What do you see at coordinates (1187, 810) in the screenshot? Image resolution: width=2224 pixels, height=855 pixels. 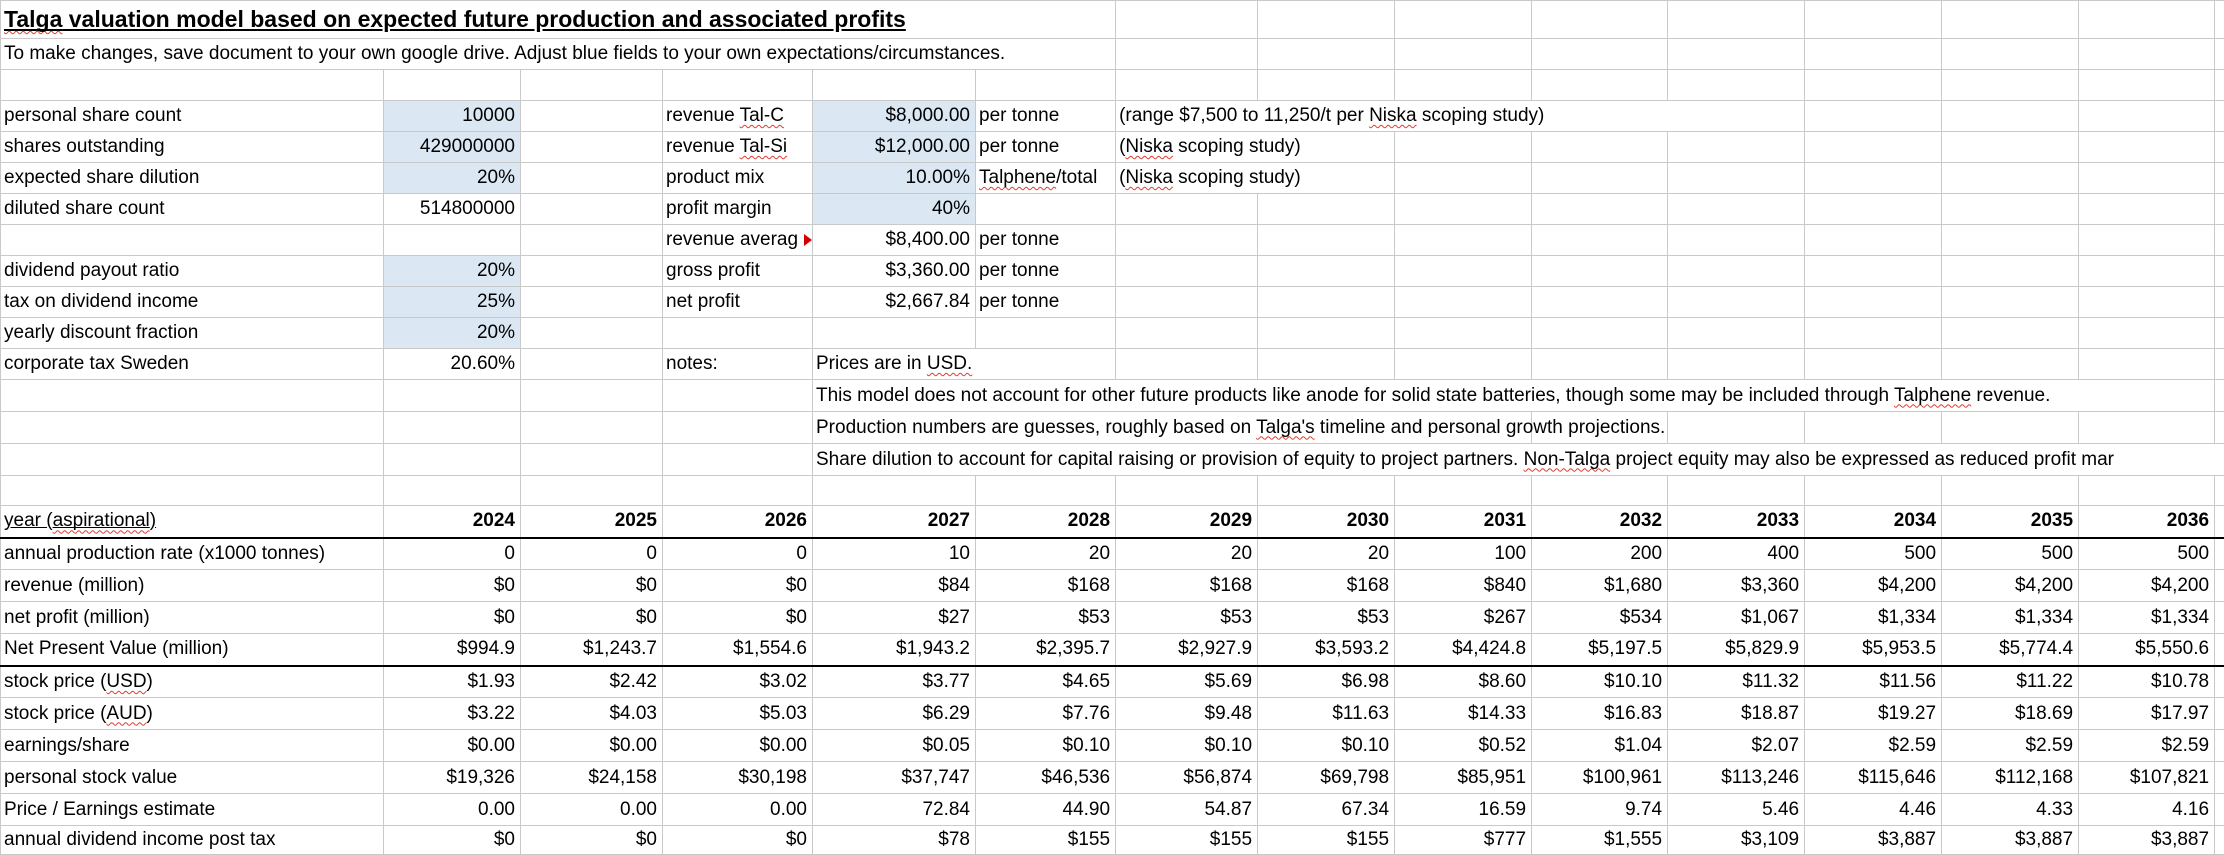 I see `projection-value-cell: 54.87` at bounding box center [1187, 810].